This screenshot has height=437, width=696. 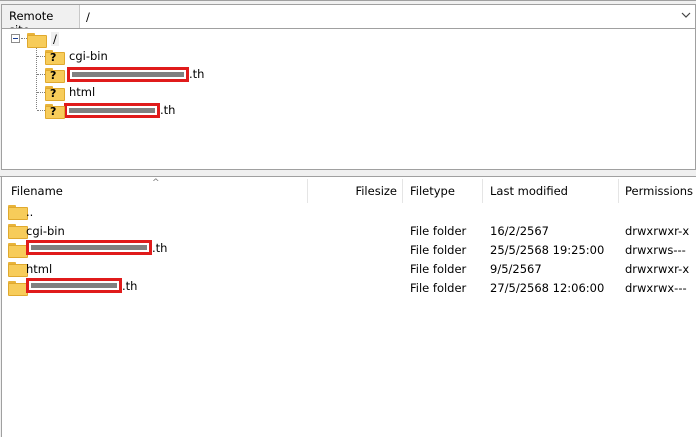 I want to click on top-border, so click(x=348, y=2).